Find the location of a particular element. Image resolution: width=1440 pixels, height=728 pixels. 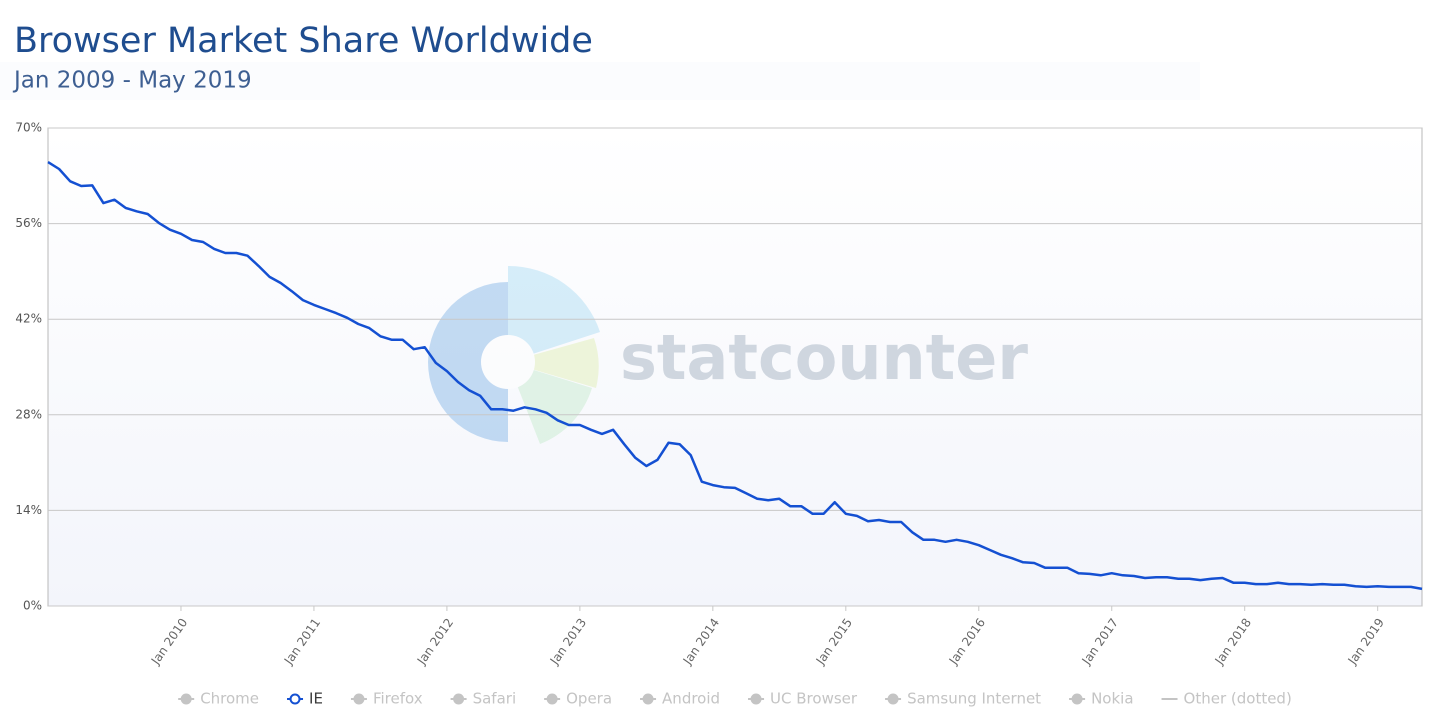

x-tick-label: Jan 2019 is located at coordinates (1366, 642).